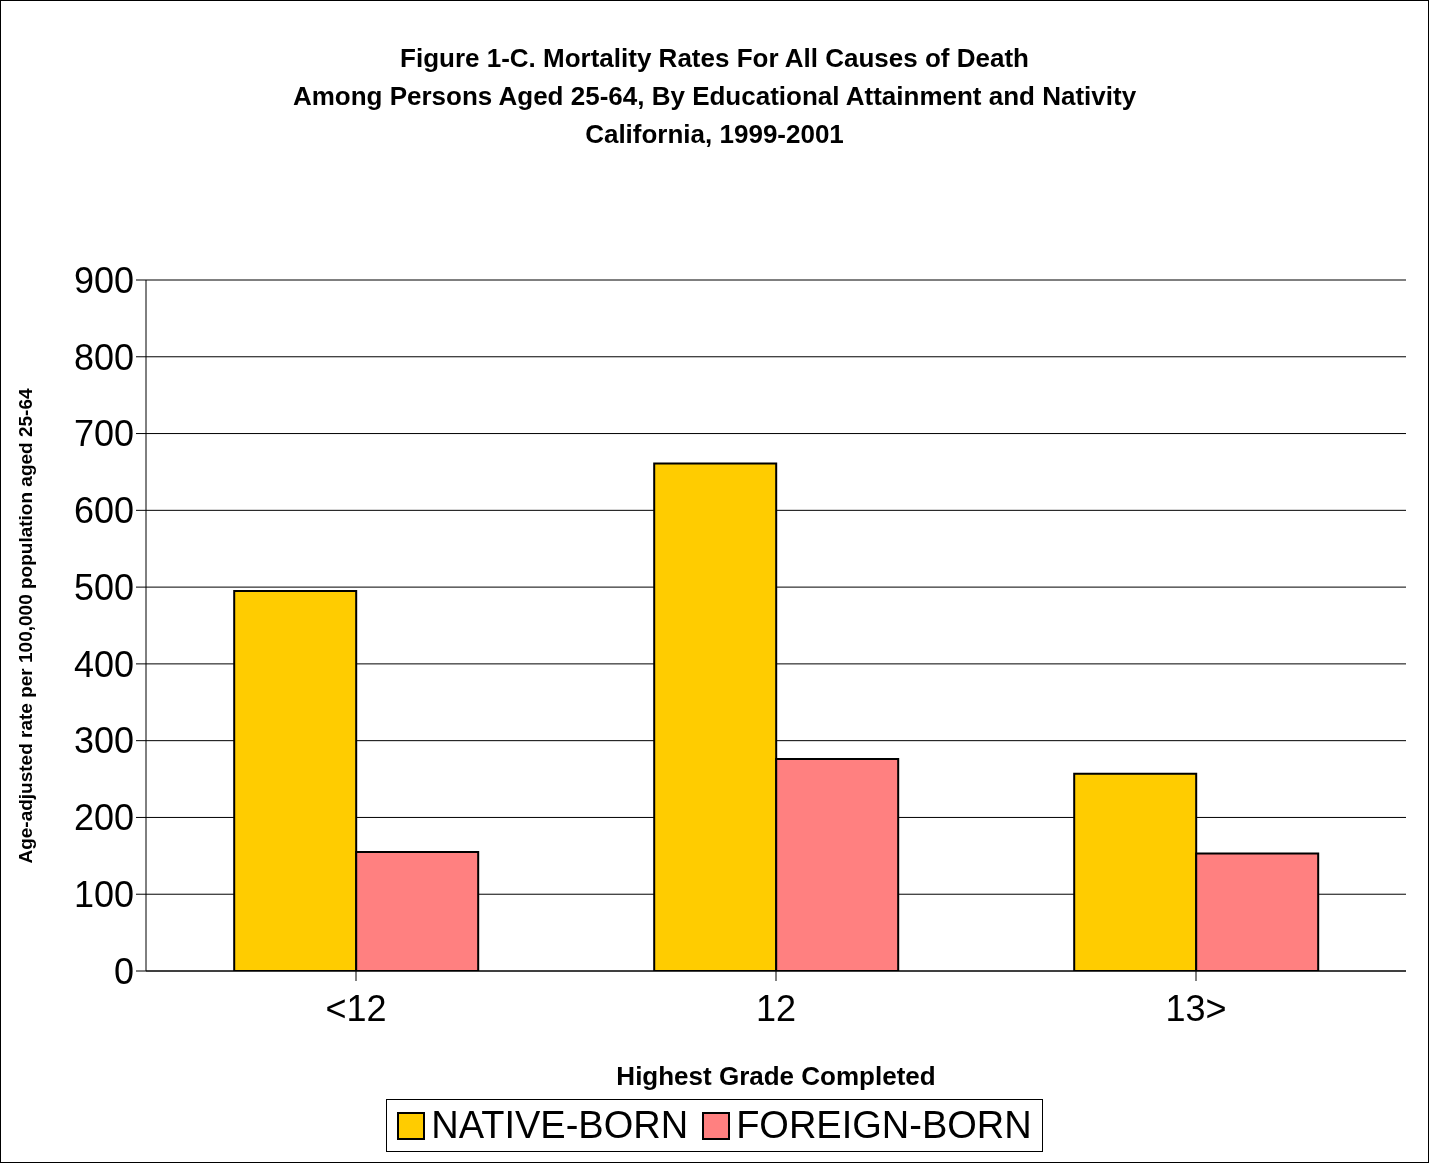 Image resolution: width=1429 pixels, height=1163 pixels. I want to click on y-tick-label: 500, so click(103, 587).